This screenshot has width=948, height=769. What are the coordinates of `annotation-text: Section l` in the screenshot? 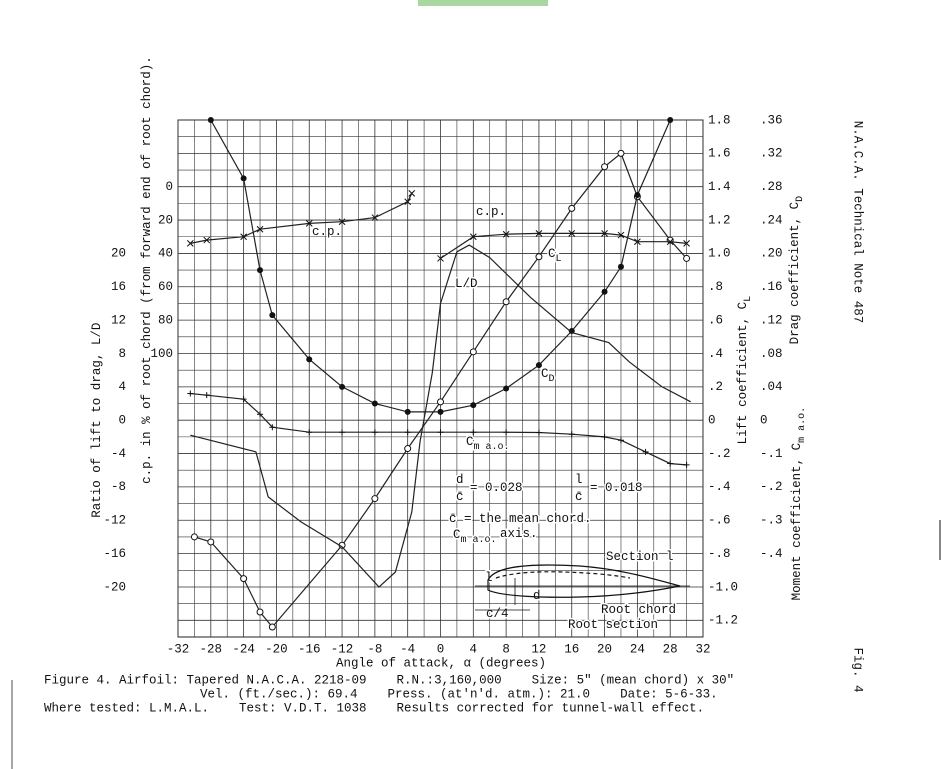 It's located at (640, 557).